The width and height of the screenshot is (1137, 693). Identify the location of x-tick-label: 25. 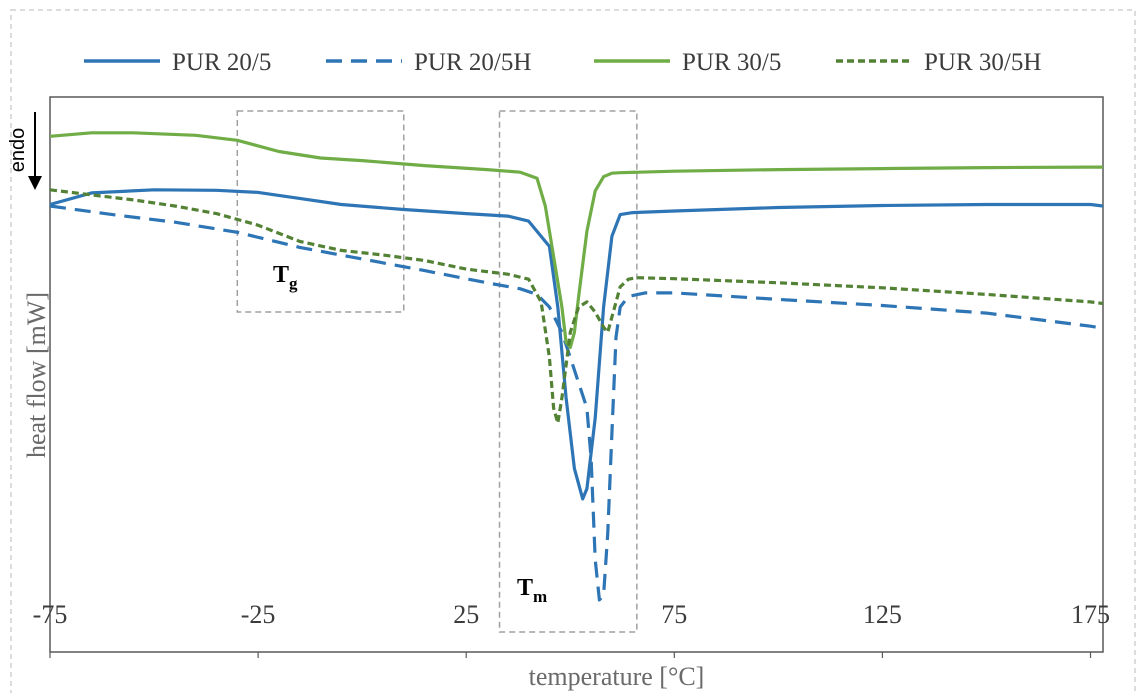
(466, 614).